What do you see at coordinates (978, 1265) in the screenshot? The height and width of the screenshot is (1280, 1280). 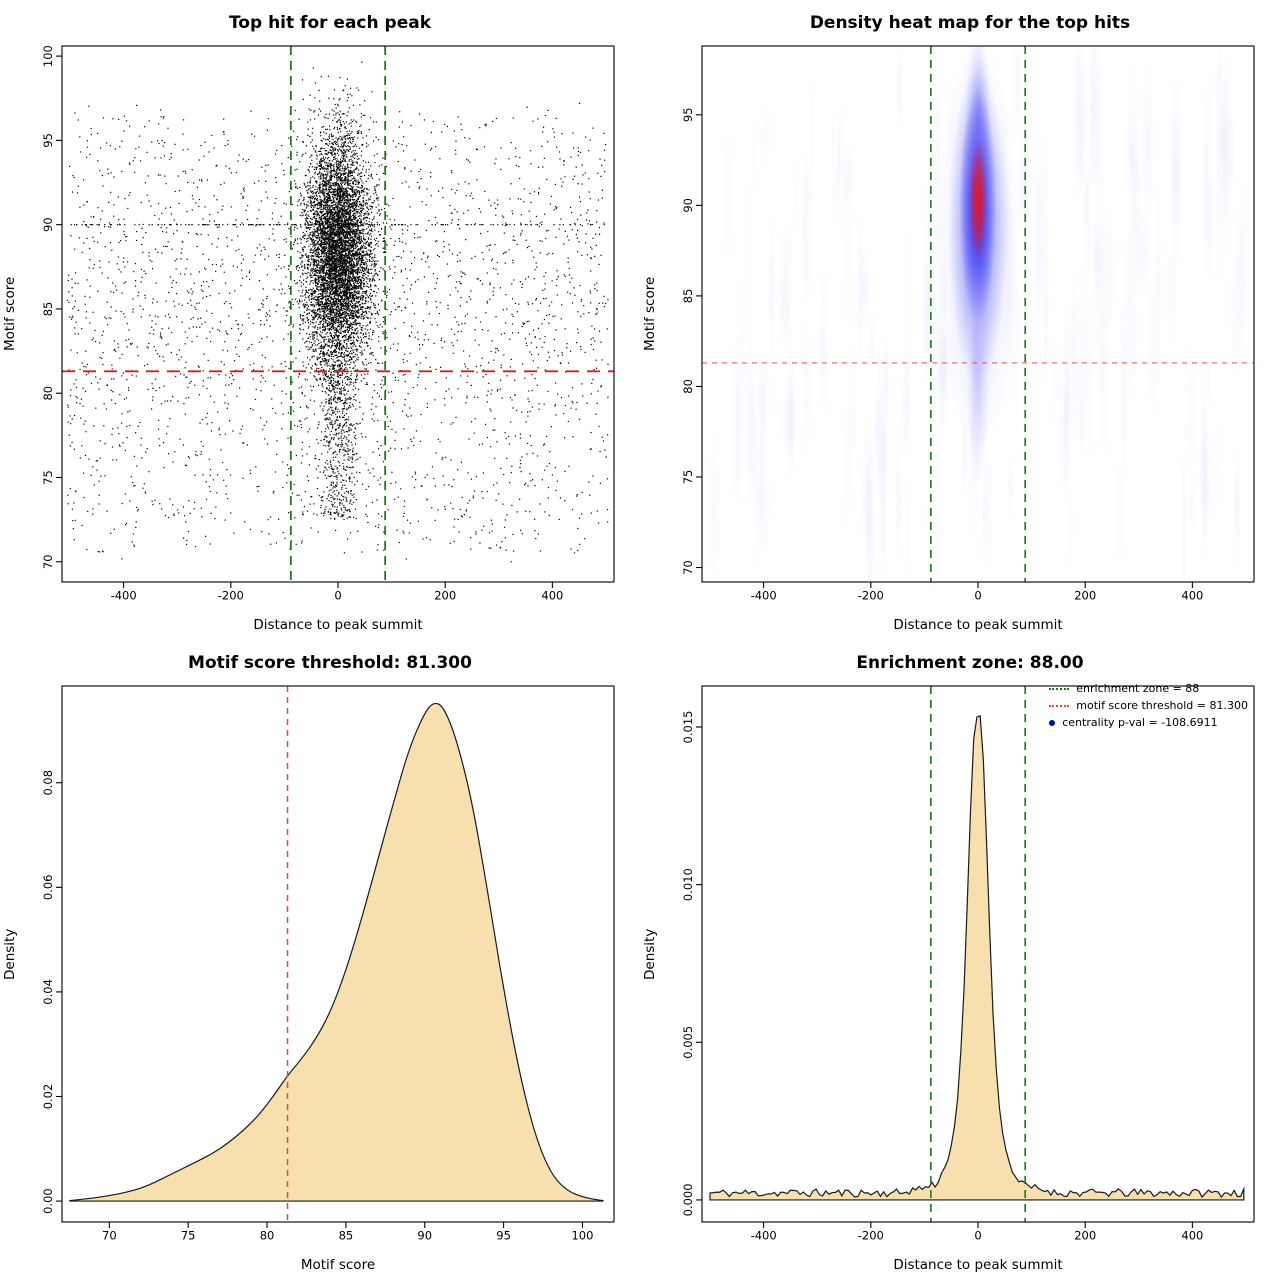 I see `enrichment-xlabel: Distance to peak summit` at bounding box center [978, 1265].